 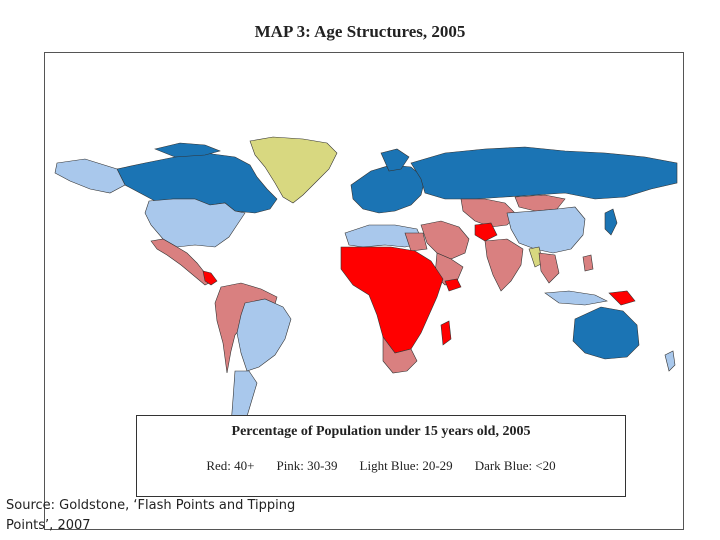 What do you see at coordinates (90, 176) in the screenshot?
I see `region-alaska` at bounding box center [90, 176].